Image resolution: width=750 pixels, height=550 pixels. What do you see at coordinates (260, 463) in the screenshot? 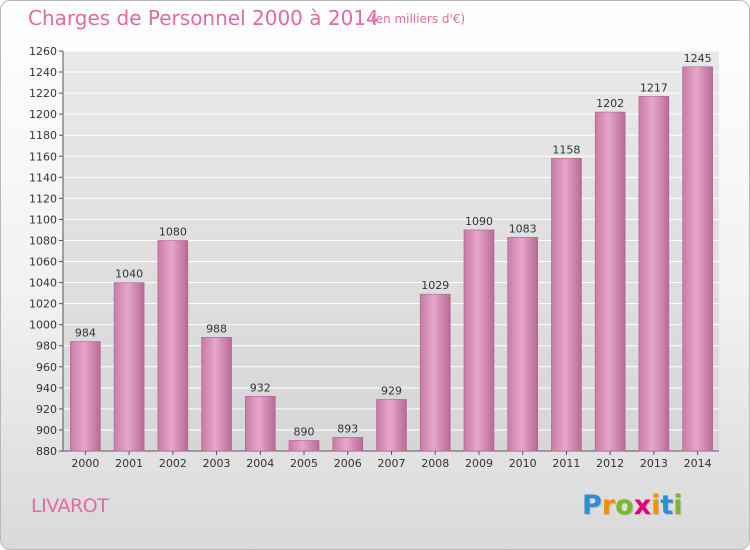
I see `x-tick-label: 2004` at bounding box center [260, 463].